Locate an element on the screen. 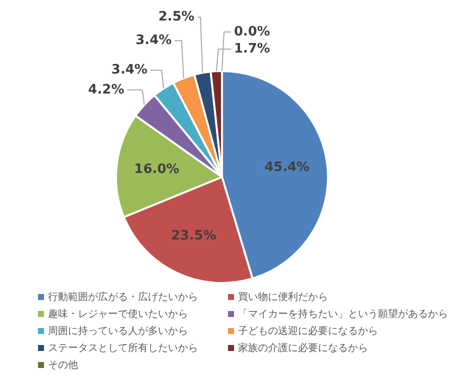  text: 0.0% is located at coordinates (252, 32).